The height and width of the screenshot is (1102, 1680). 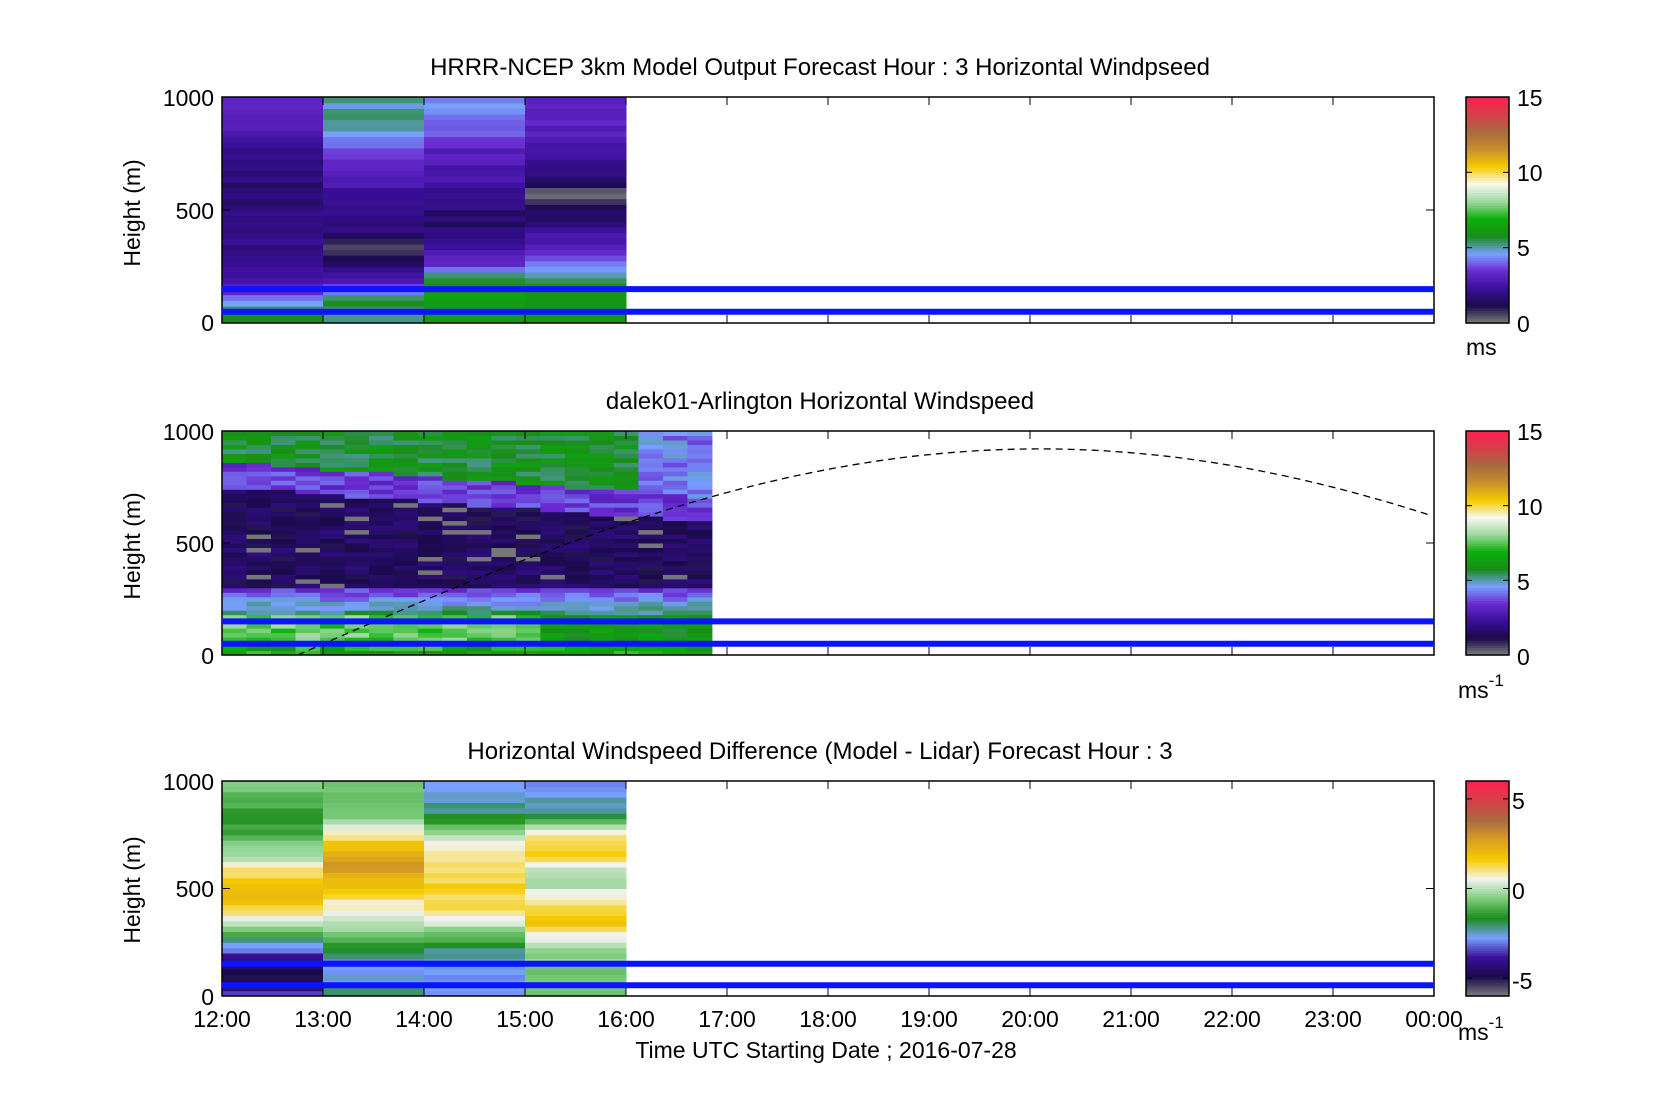 What do you see at coordinates (222, 1019) in the screenshot?
I see `x-tick-label: 12:00` at bounding box center [222, 1019].